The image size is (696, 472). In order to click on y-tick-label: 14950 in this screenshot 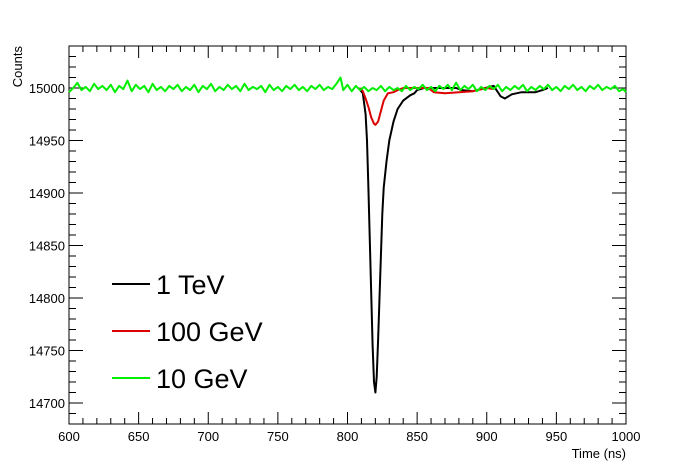, I will do `click(47, 141)`.